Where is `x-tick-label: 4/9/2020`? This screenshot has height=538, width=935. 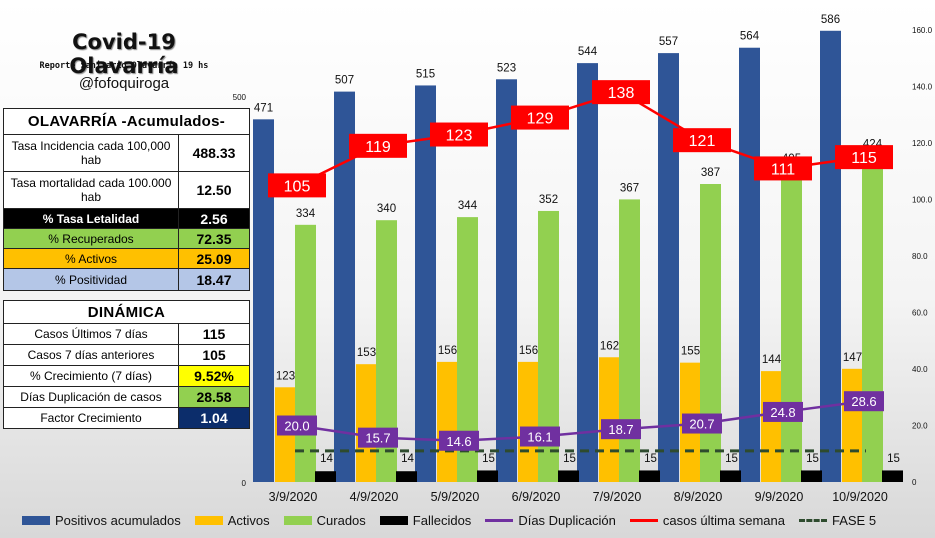
x-tick-label: 4/9/2020 is located at coordinates (374, 497).